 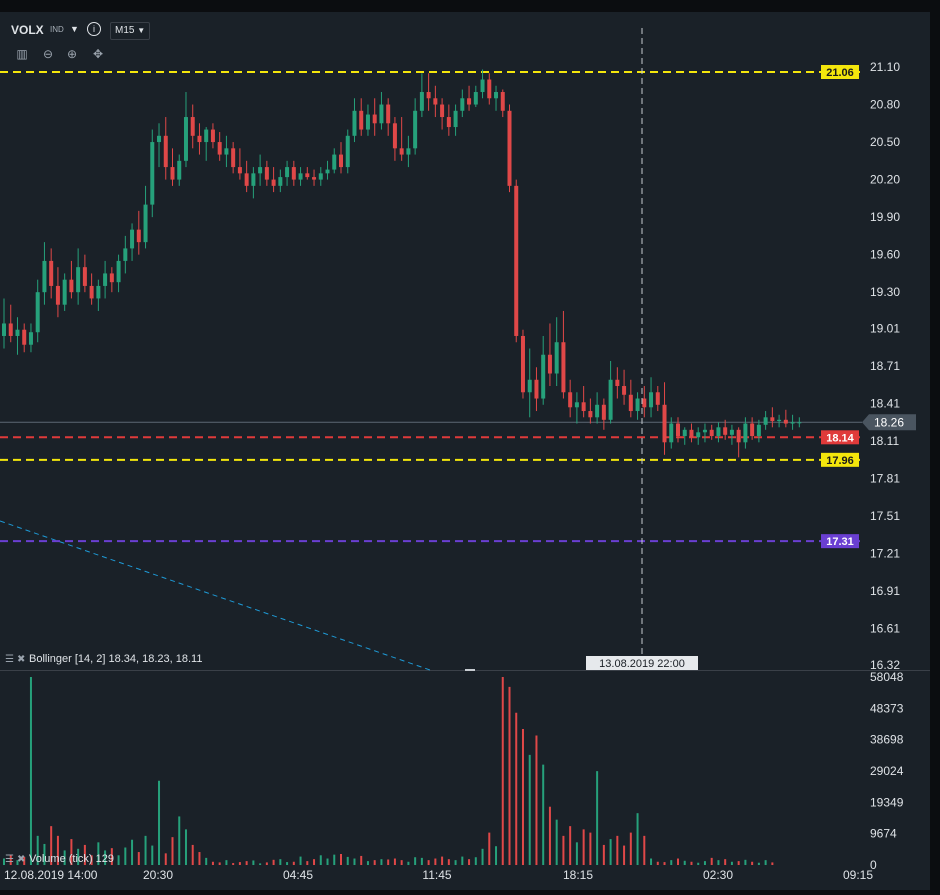 What do you see at coordinates (72, 54) in the screenshot?
I see `zoom-in-icon: ⊕` at bounding box center [72, 54].